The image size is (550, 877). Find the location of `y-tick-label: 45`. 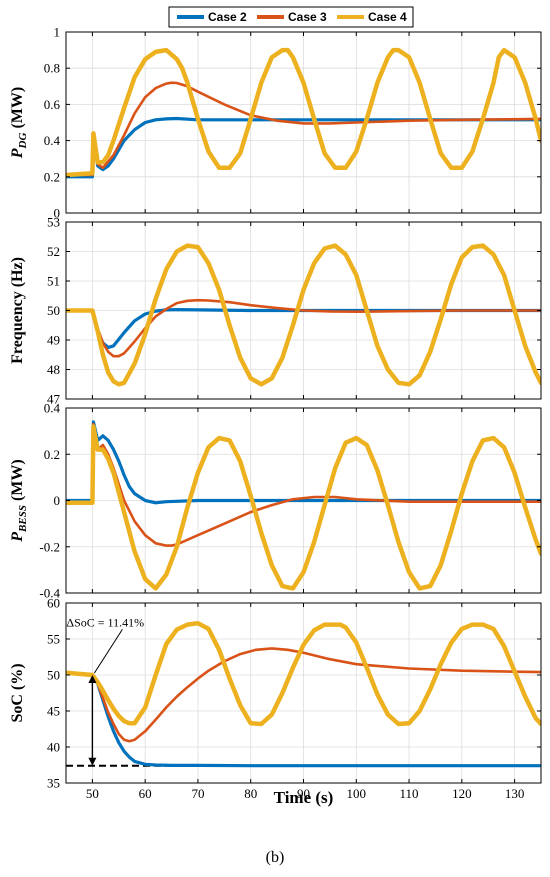

y-tick-label: 45 is located at coordinates (53, 711).